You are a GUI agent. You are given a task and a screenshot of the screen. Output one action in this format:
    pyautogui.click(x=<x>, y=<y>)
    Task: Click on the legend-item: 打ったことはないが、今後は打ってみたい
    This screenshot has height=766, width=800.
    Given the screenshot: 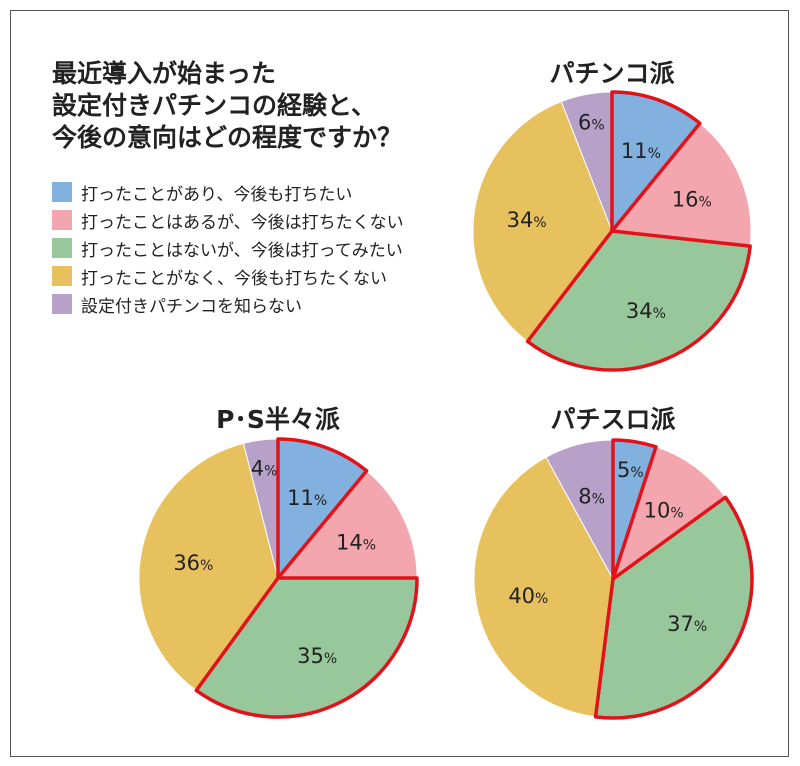 What is the action you would take?
    pyautogui.click(x=228, y=248)
    